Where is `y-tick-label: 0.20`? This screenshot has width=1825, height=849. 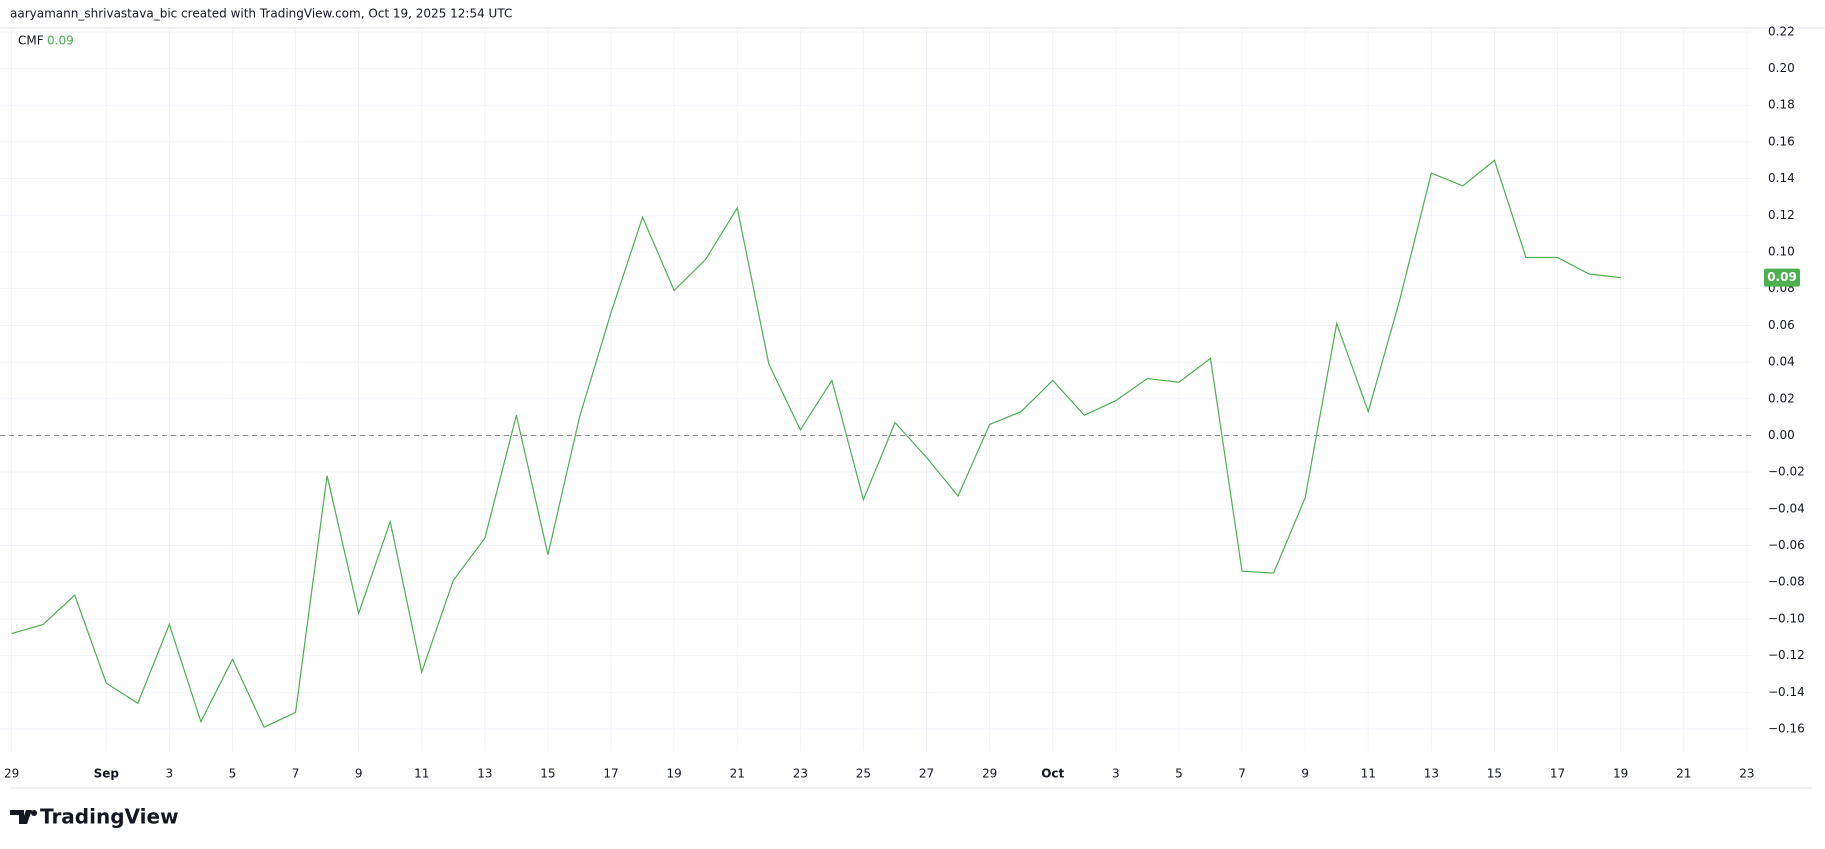 y-tick-label: 0.20 is located at coordinates (1781, 68).